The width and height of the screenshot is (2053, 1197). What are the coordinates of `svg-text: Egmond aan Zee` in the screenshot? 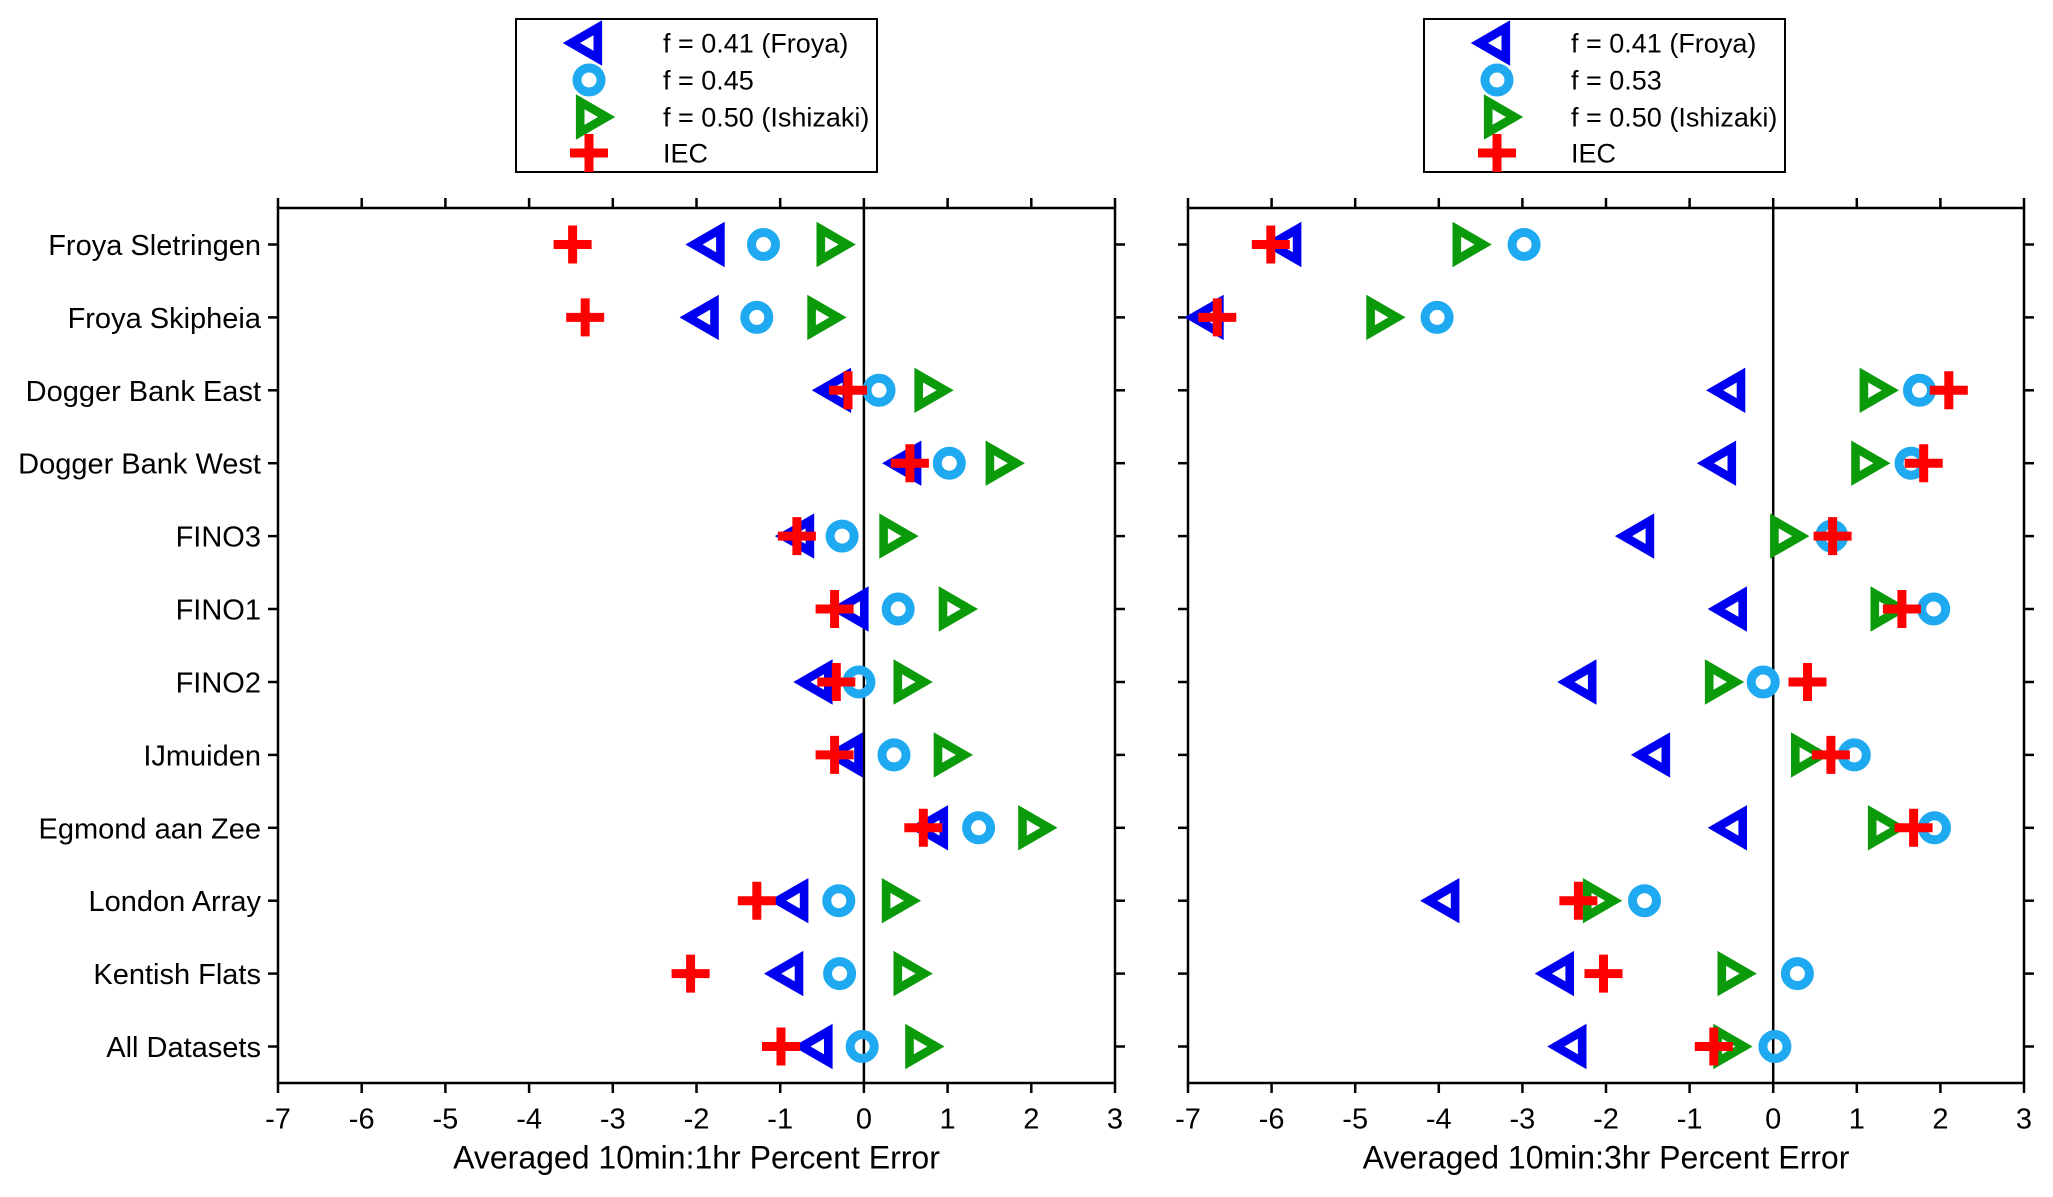 It's located at (150, 829).